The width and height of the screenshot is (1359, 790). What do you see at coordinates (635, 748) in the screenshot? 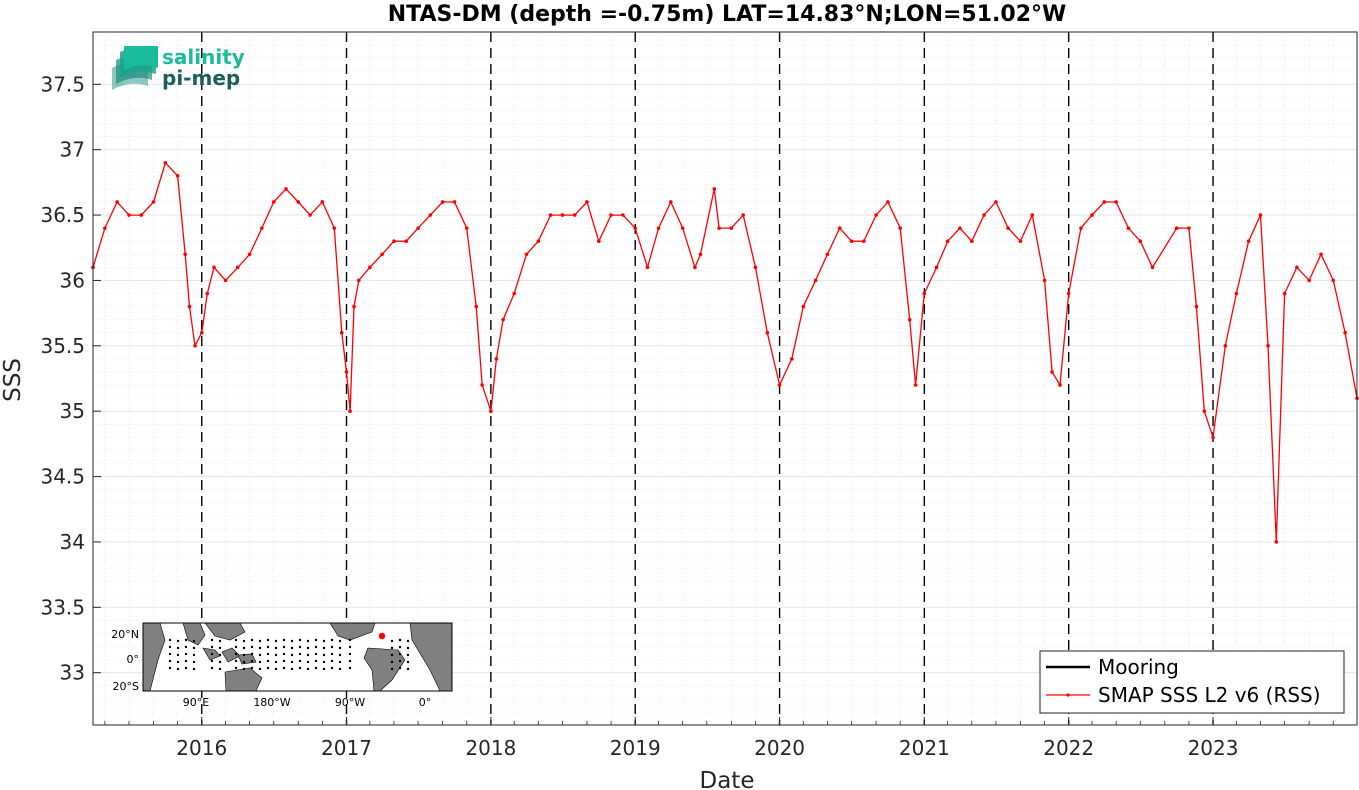
I see `x-tick-label: 2019` at bounding box center [635, 748].